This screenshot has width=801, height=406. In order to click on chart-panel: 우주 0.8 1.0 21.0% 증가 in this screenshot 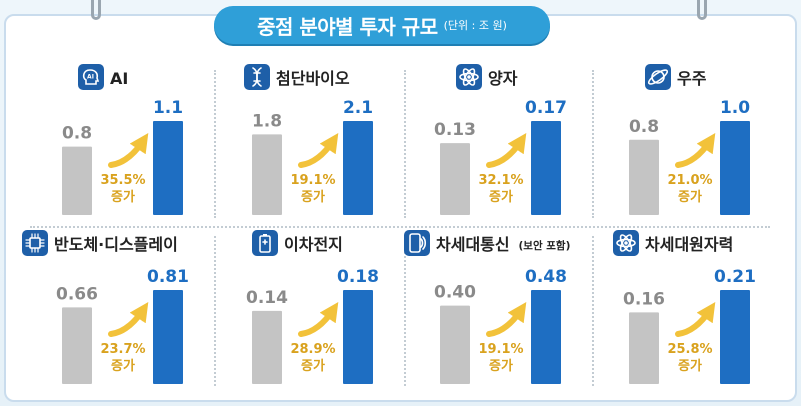, I will do `click(689, 139)`.